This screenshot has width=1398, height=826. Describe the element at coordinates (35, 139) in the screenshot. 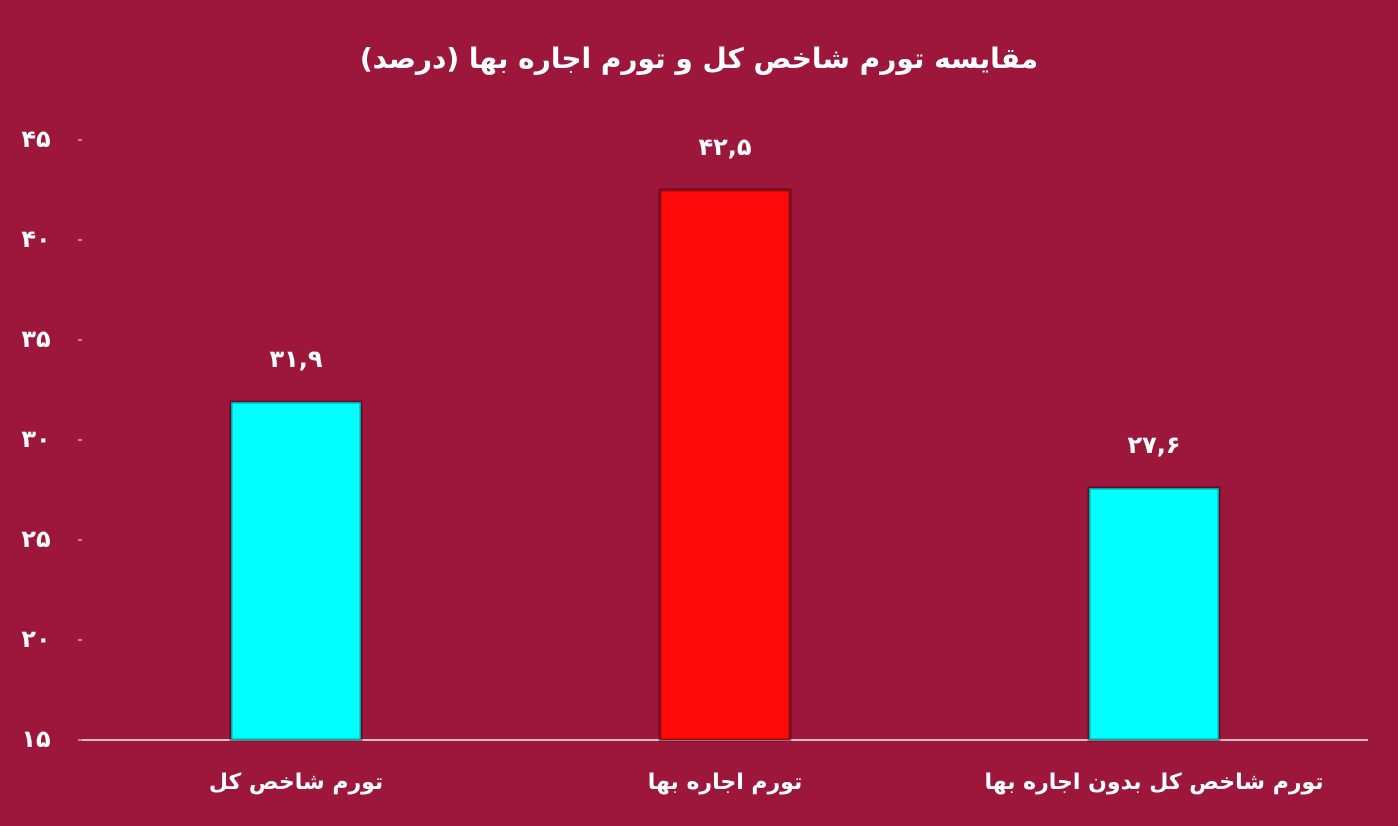

I see `y-tick-label: ۴۵` at that location.